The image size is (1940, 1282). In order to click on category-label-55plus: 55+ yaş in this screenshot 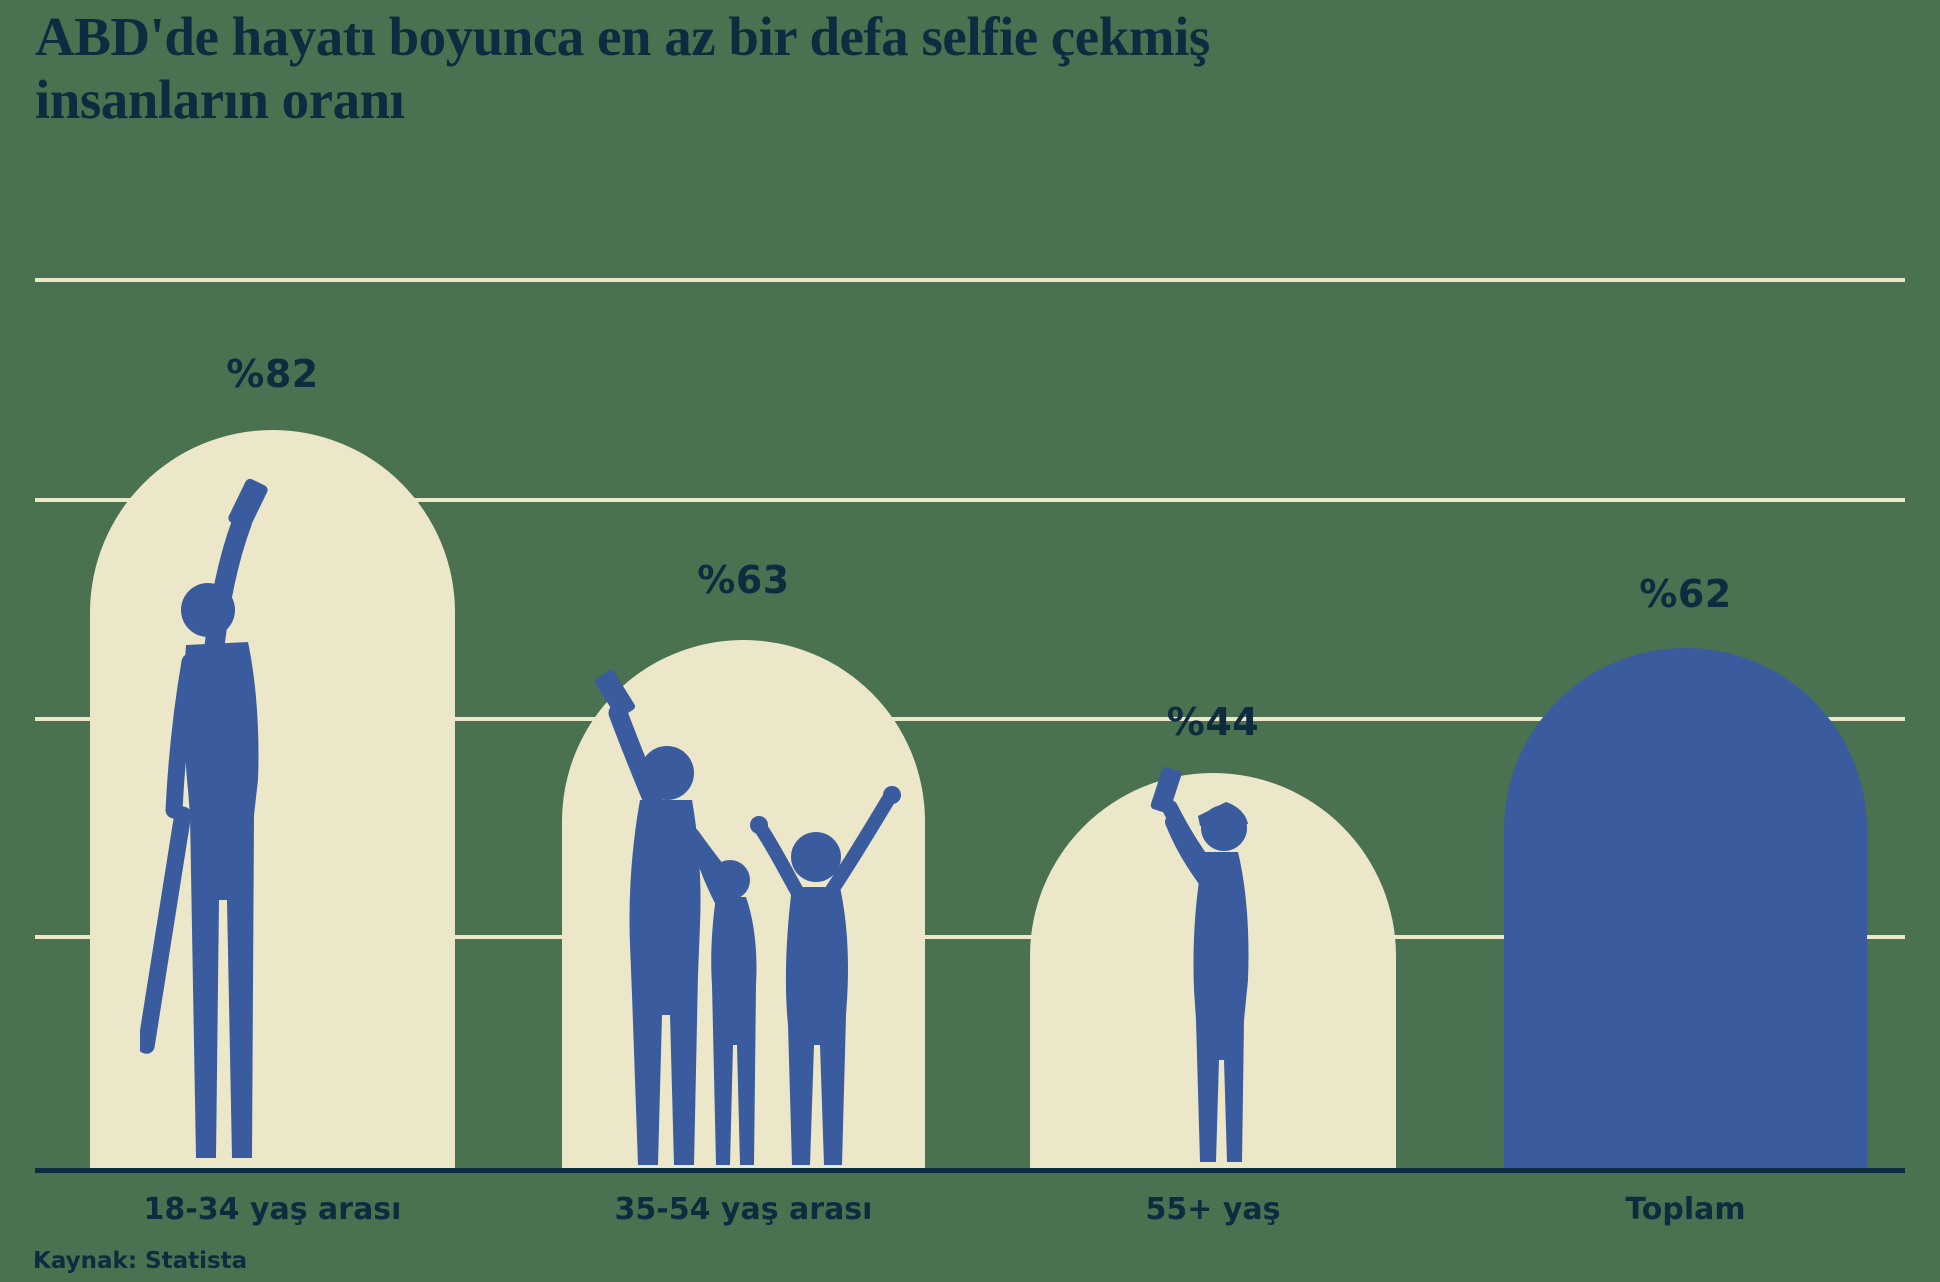, I will do `click(1213, 1209)`.